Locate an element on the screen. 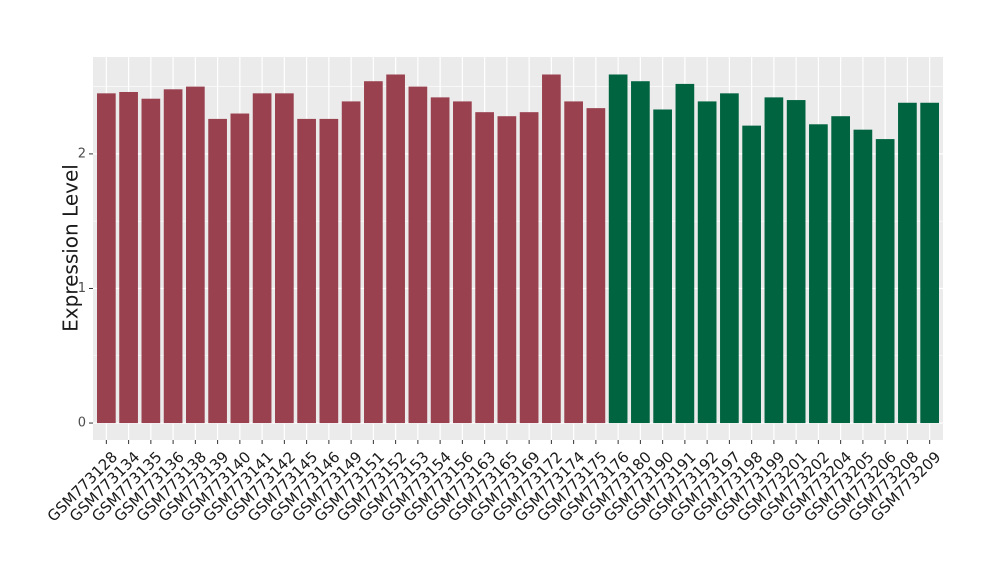 The image size is (1000, 584). y-tick-label: 2 is located at coordinates (82, 153).